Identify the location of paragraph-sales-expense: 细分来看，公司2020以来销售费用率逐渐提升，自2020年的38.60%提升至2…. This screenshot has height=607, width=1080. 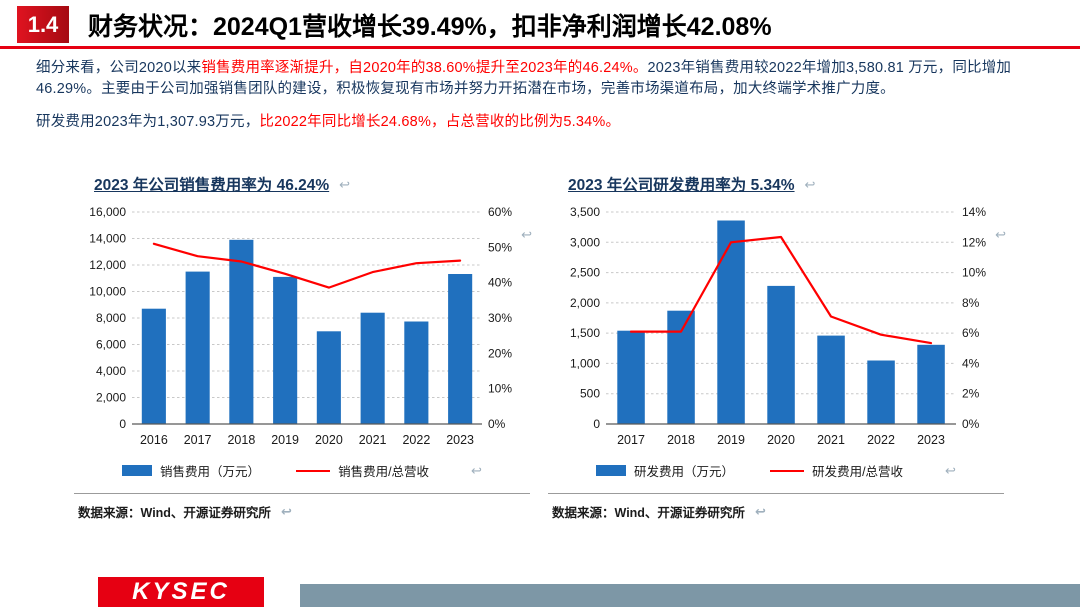
(543, 79).